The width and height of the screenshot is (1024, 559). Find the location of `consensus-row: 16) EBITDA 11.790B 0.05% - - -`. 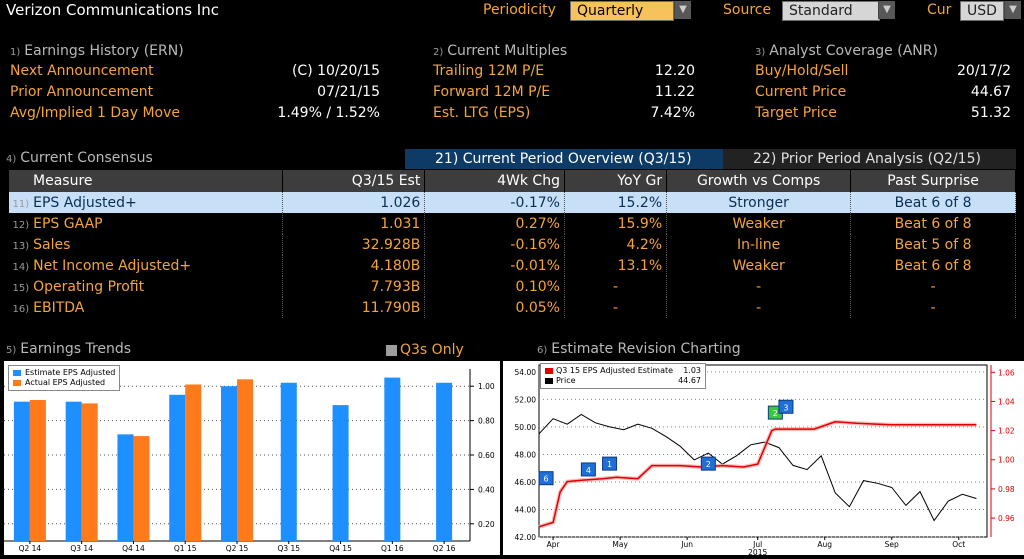

consensus-row: 16) EBITDA 11.790B 0.05% - - - is located at coordinates (512, 307).